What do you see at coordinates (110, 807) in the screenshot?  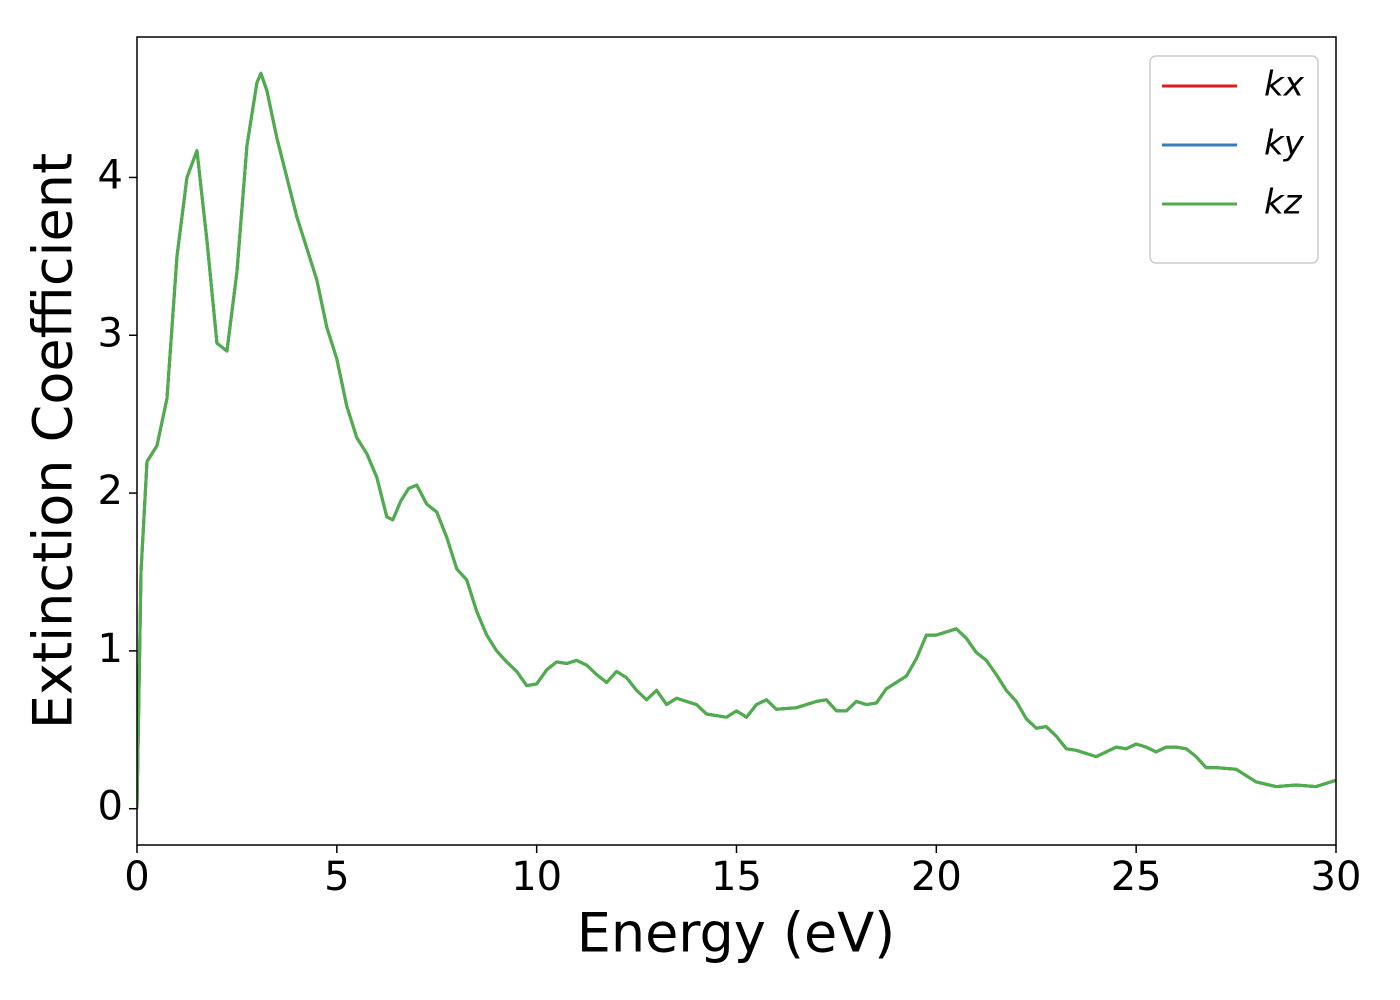 I see `y-tick-label: 0` at bounding box center [110, 807].